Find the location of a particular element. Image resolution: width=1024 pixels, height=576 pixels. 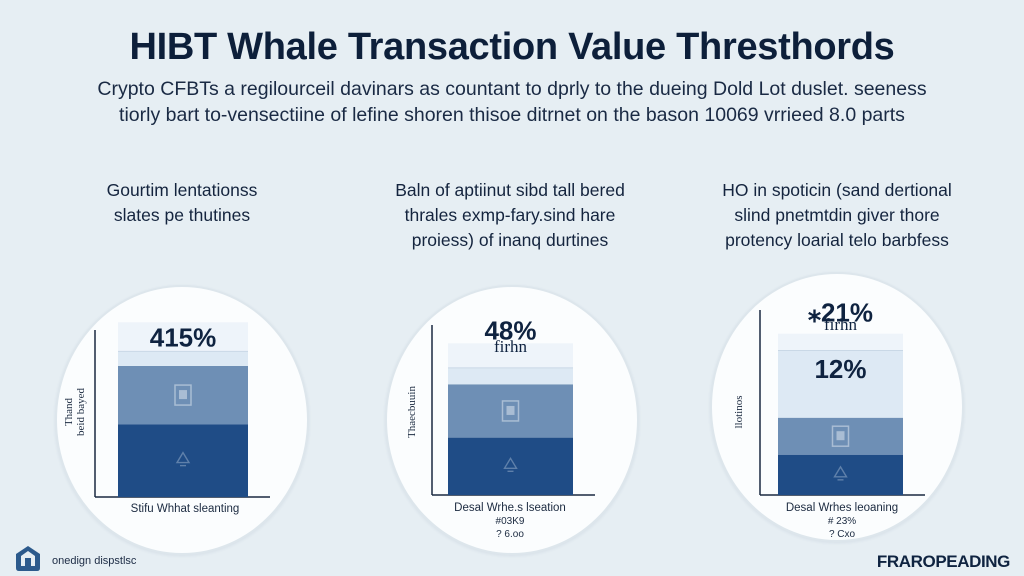

below-axis-label: ? Cxo is located at coordinates (842, 534).